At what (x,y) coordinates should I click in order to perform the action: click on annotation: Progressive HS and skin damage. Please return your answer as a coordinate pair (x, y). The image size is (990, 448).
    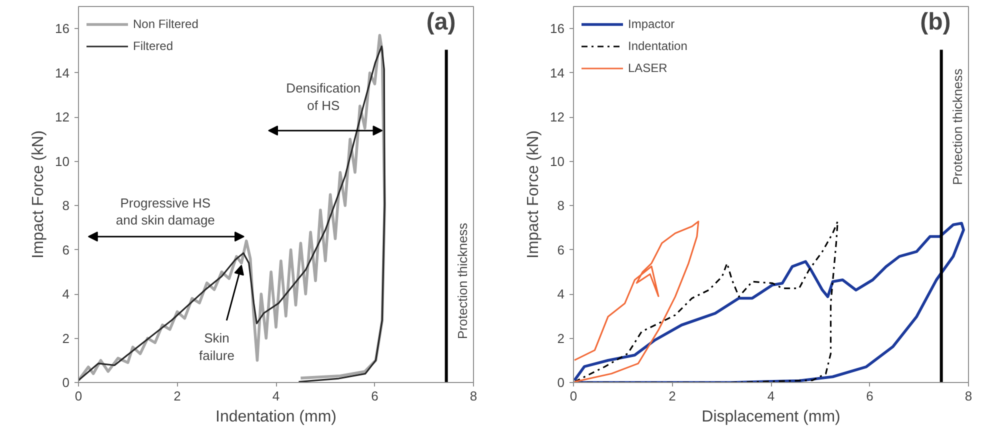
    Looking at the image, I should click on (165, 211).